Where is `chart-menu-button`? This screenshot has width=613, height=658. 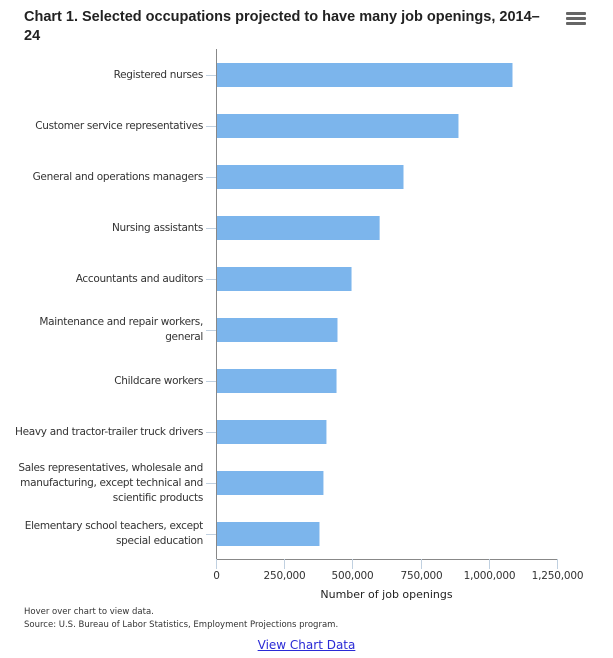
chart-menu-button is located at coordinates (576, 20).